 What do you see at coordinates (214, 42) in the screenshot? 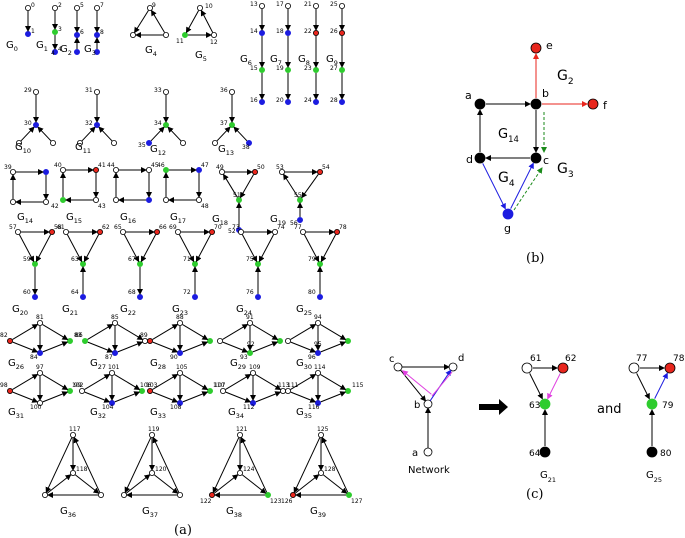
I see `label: 12` at bounding box center [214, 42].